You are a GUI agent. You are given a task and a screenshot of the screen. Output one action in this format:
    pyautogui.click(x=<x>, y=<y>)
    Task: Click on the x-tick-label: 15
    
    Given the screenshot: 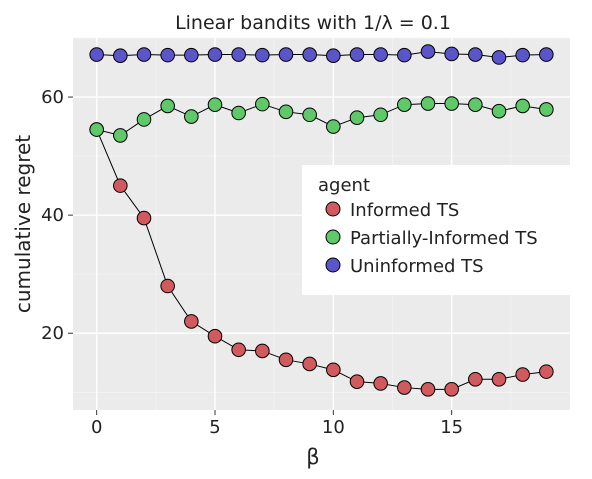 What is the action you would take?
    pyautogui.click(x=451, y=427)
    